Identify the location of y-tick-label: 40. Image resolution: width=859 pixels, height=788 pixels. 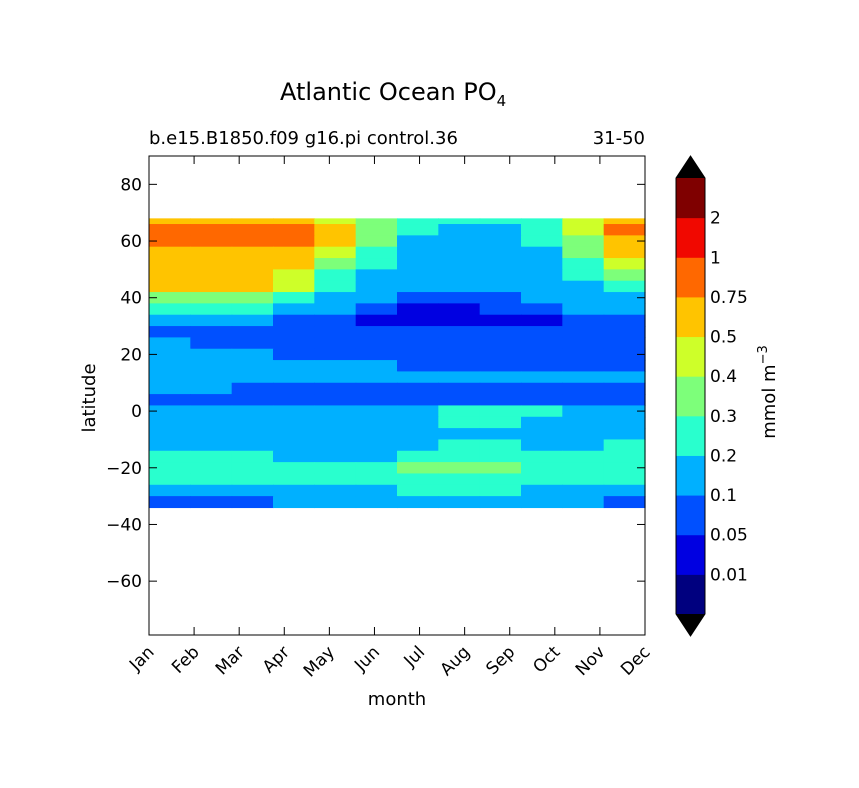
(131, 299).